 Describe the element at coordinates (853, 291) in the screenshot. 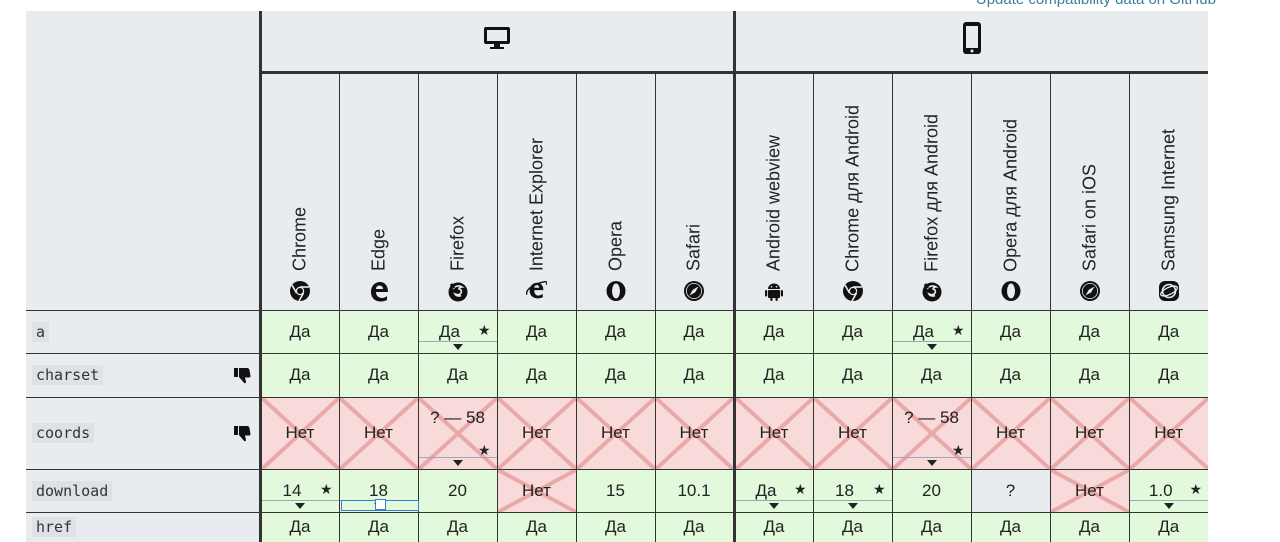

I see `chrome-icon` at that location.